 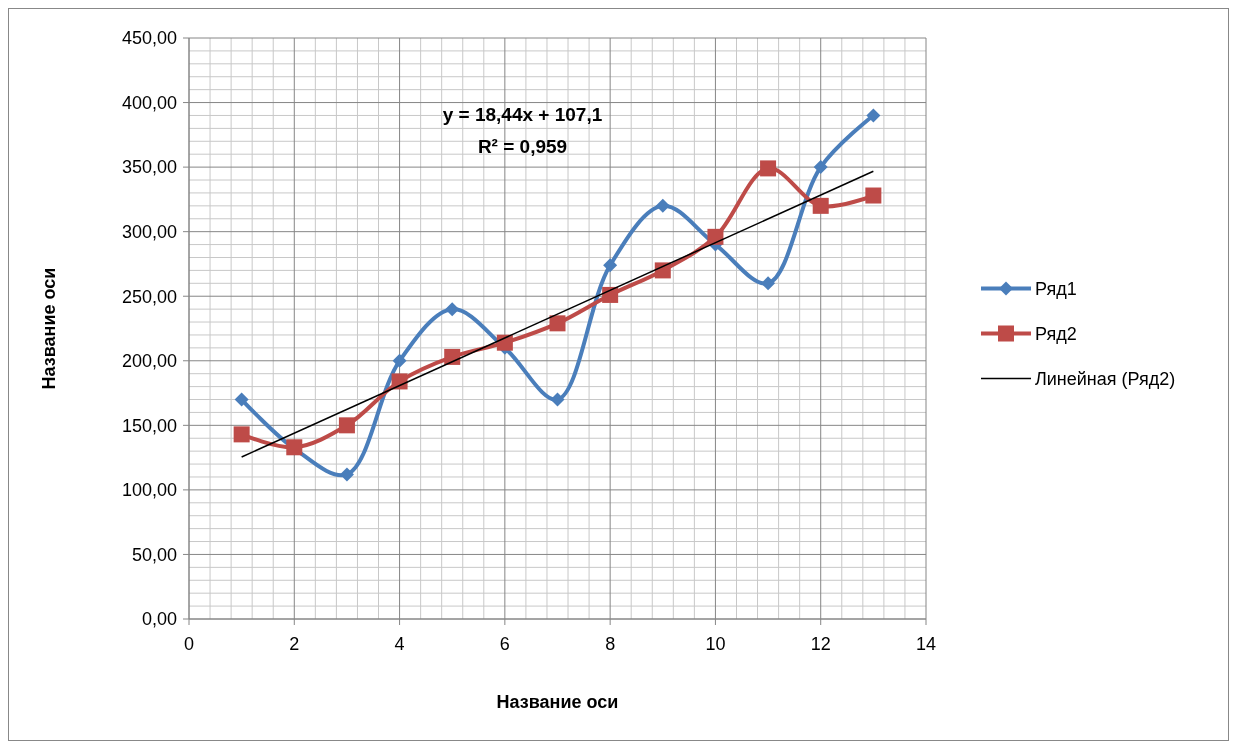 I want to click on y-tick-label: 100,00, so click(x=149, y=490).